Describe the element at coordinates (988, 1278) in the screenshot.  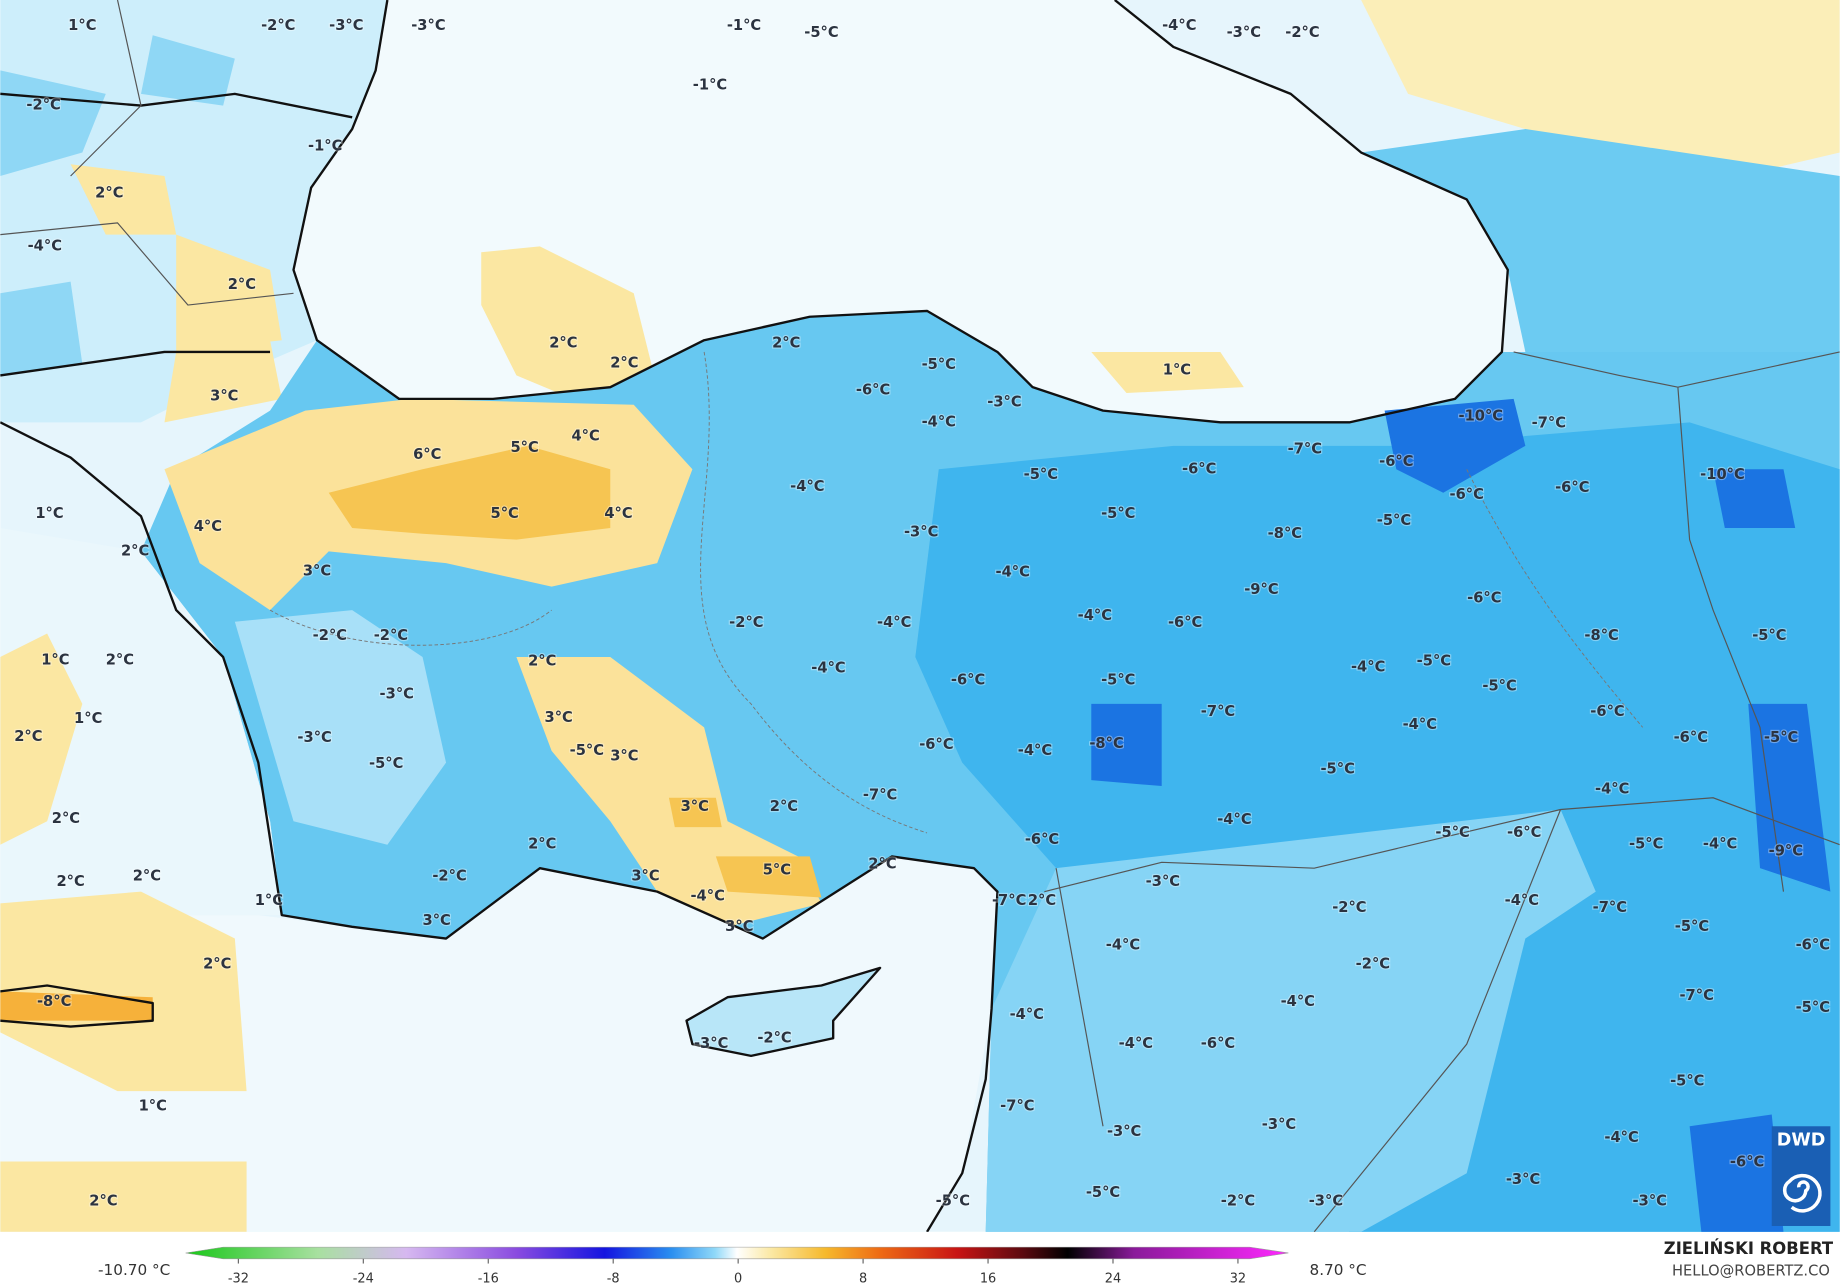
I see `colorbar-tick-label: 16` at that location.